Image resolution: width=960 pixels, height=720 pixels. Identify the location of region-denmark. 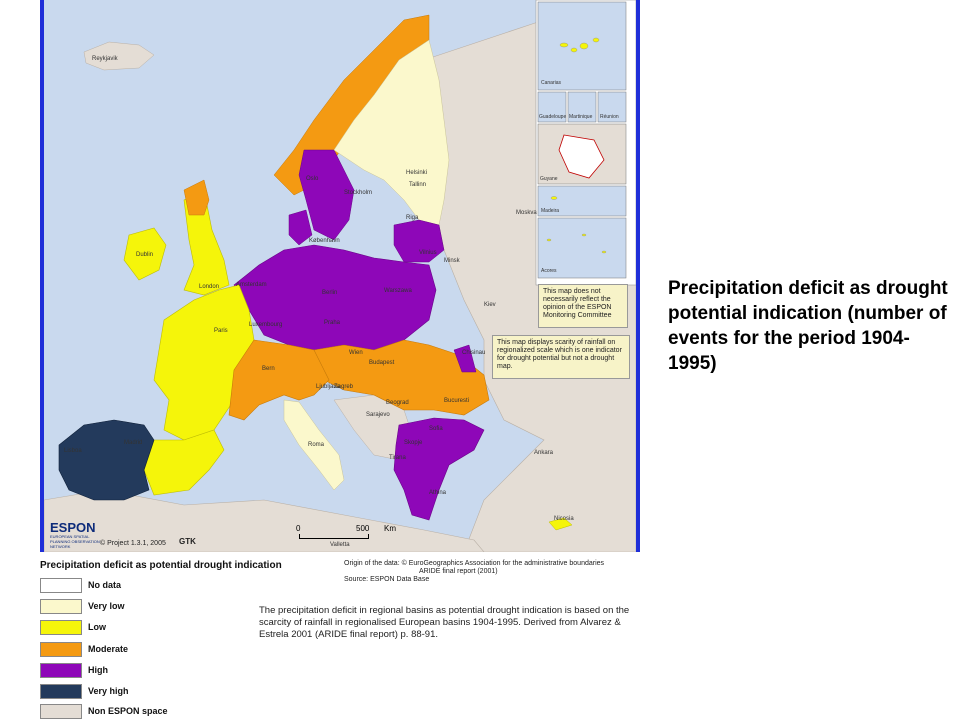
(300, 227).